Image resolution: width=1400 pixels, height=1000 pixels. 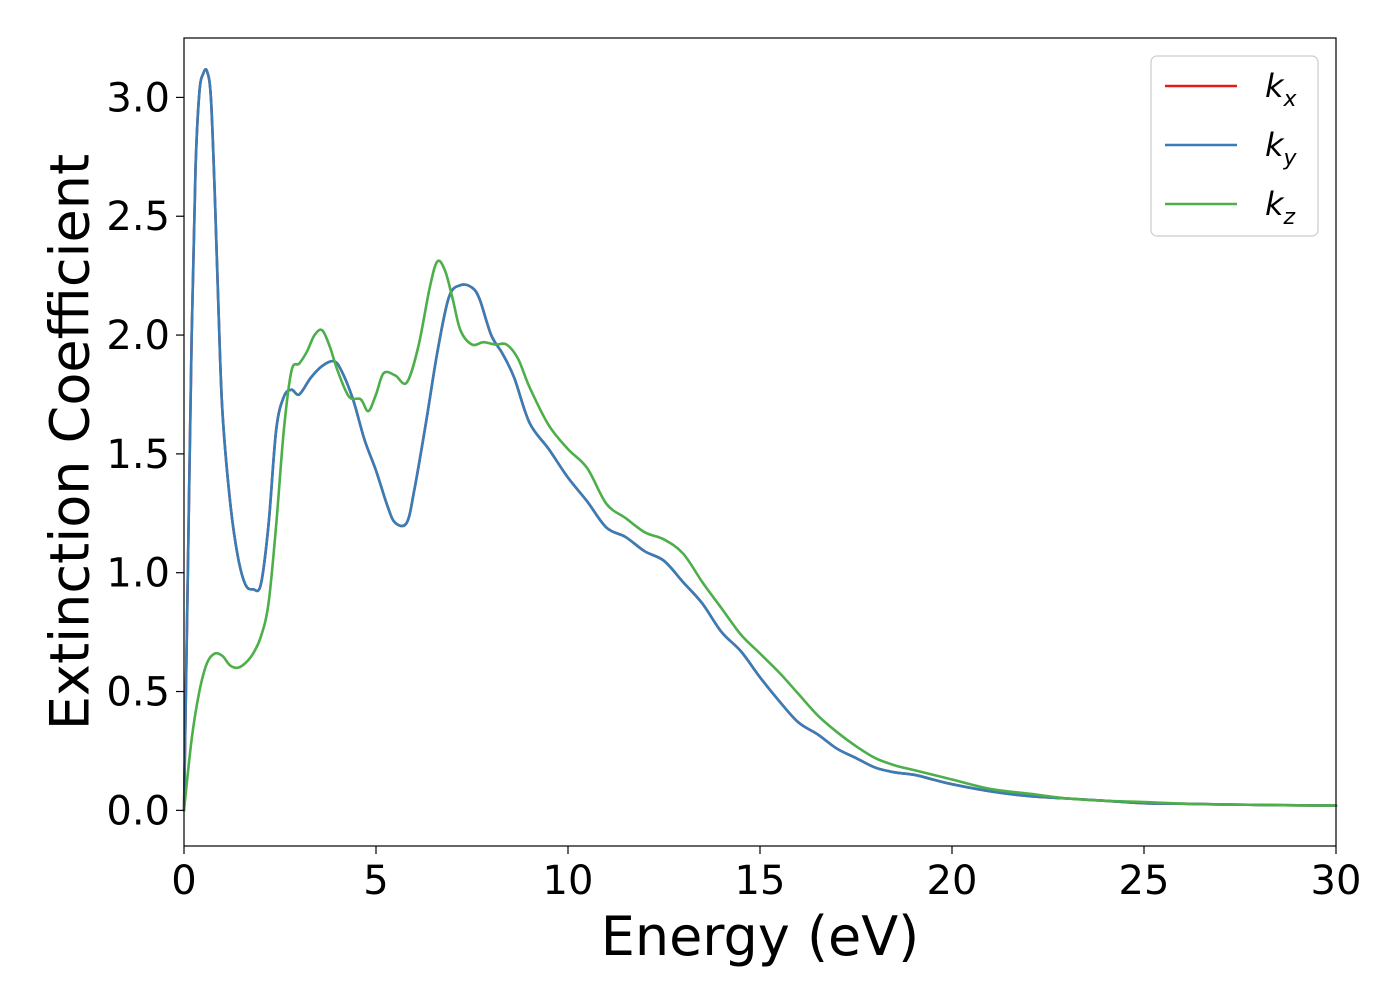 I want to click on x-tick-label: 30, so click(x=1336, y=881).